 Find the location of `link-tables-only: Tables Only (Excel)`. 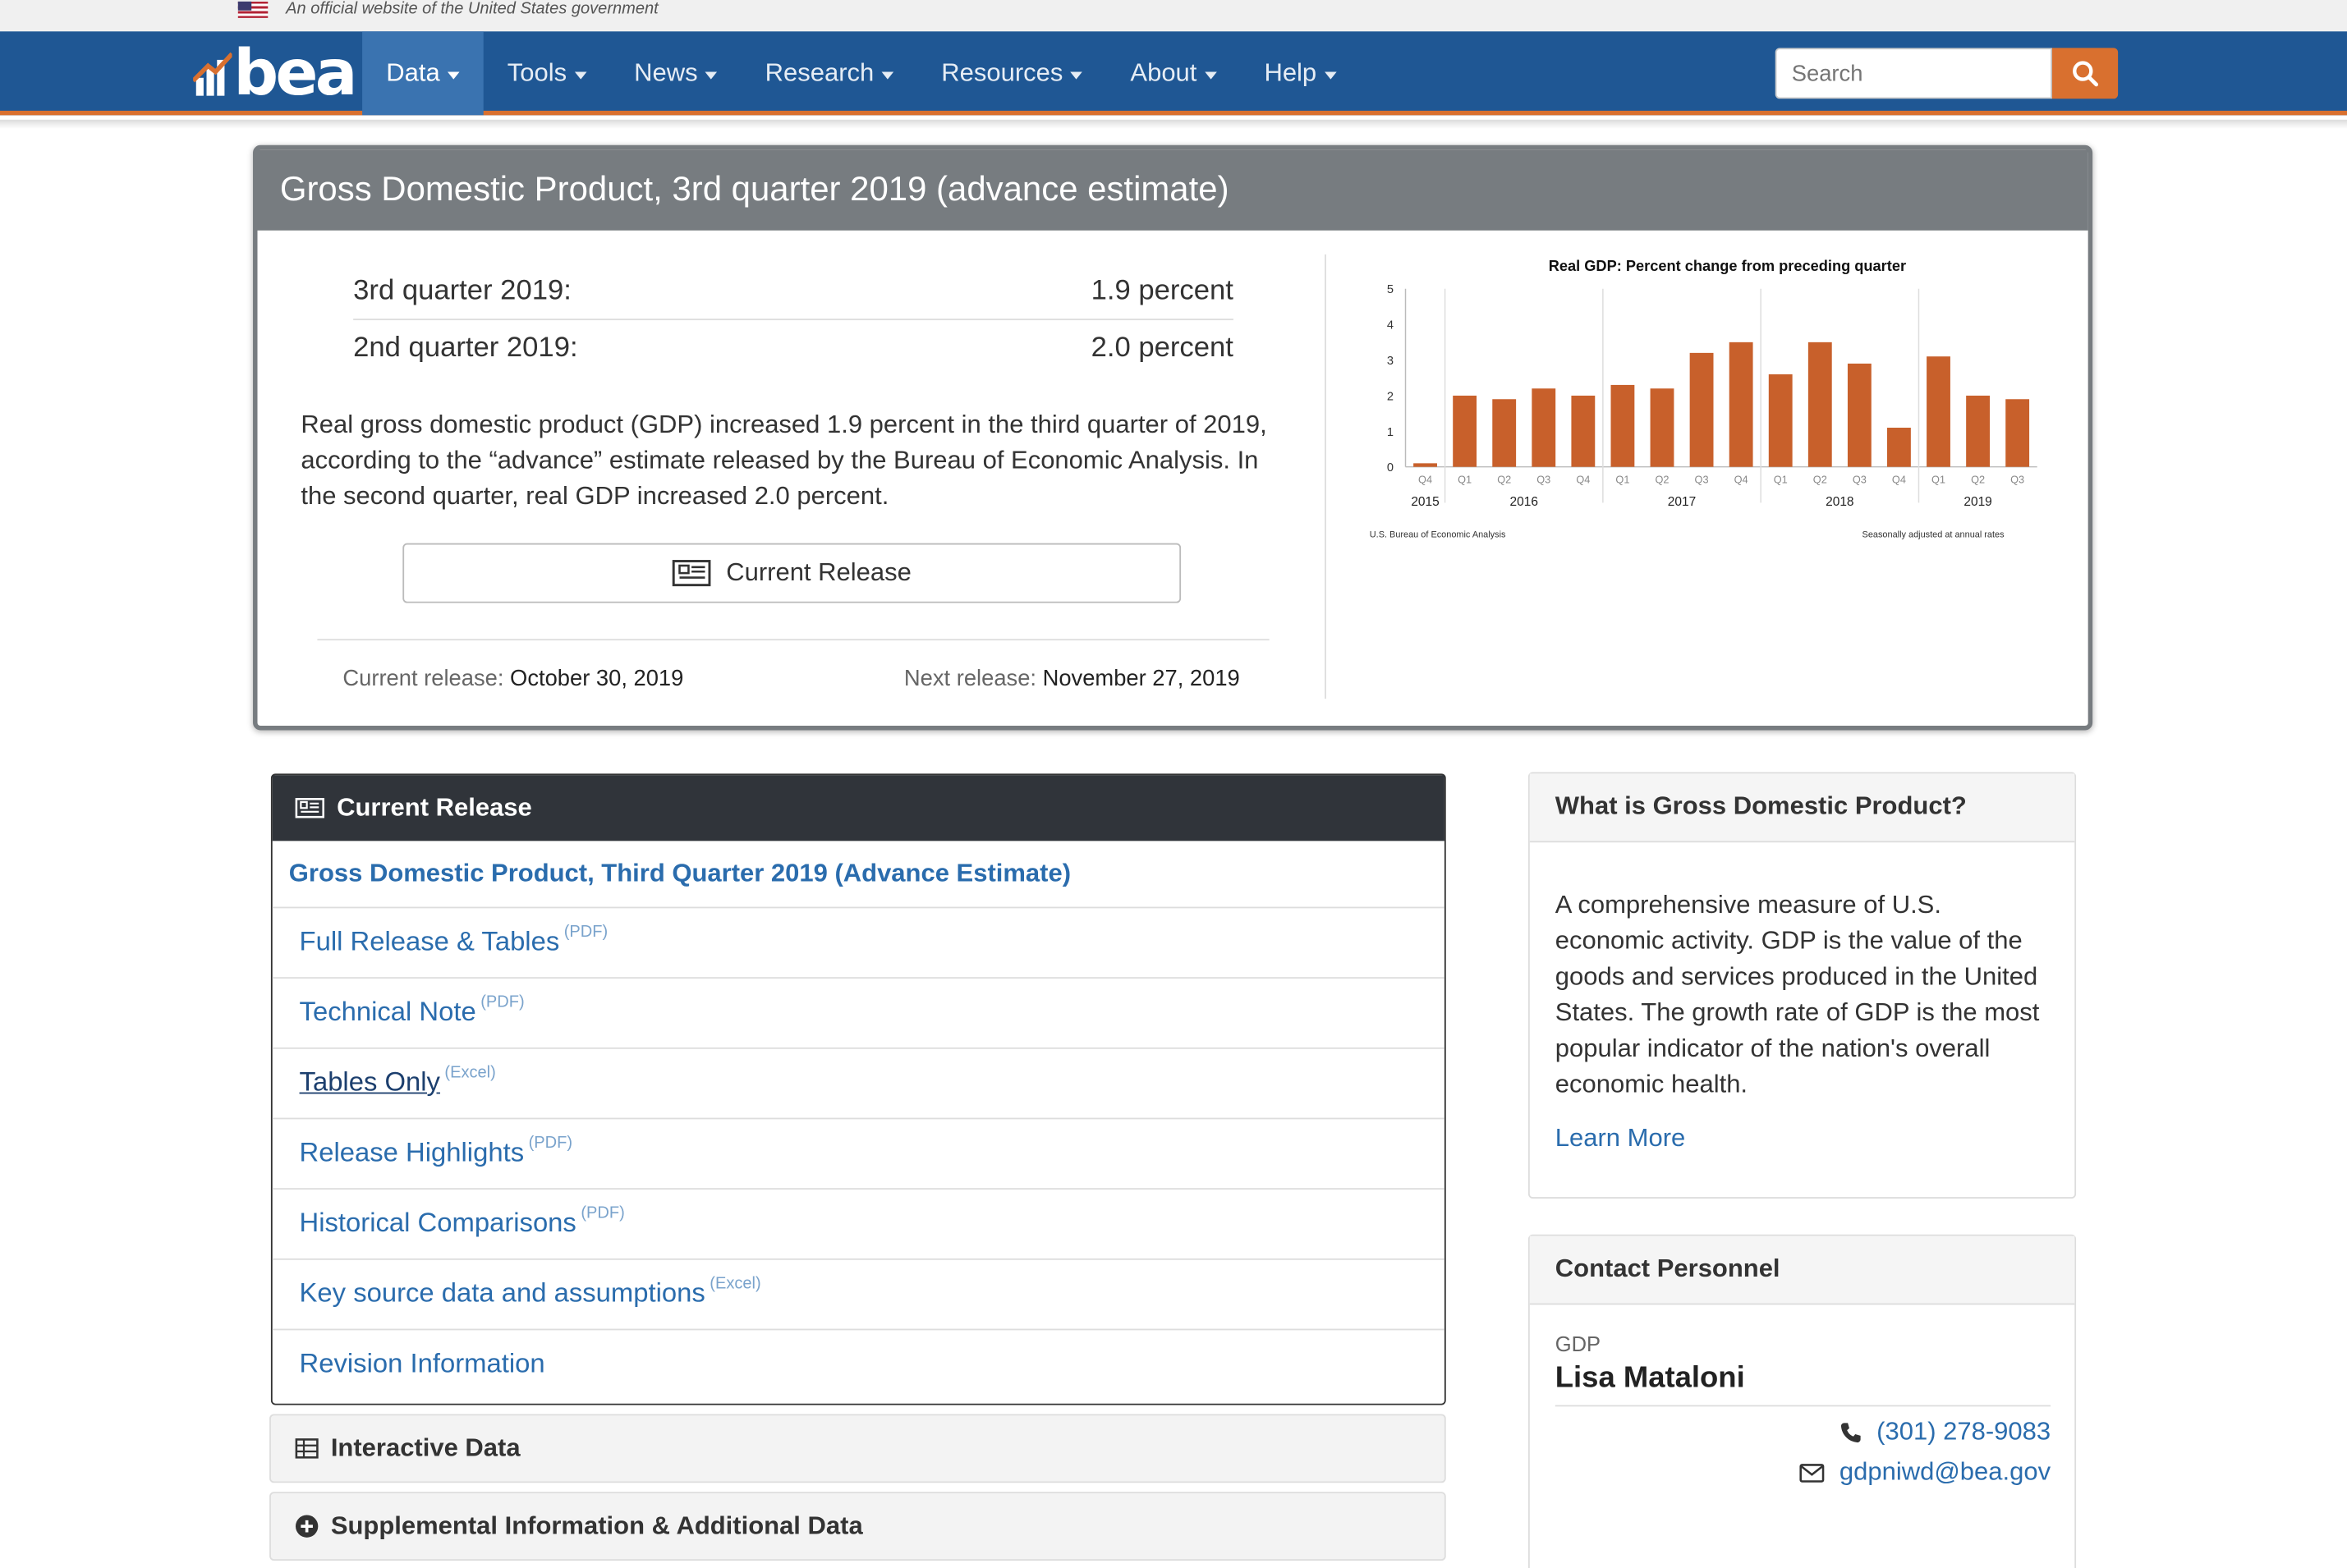

link-tables-only: Tables Only (Excel) is located at coordinates (858, 1084).